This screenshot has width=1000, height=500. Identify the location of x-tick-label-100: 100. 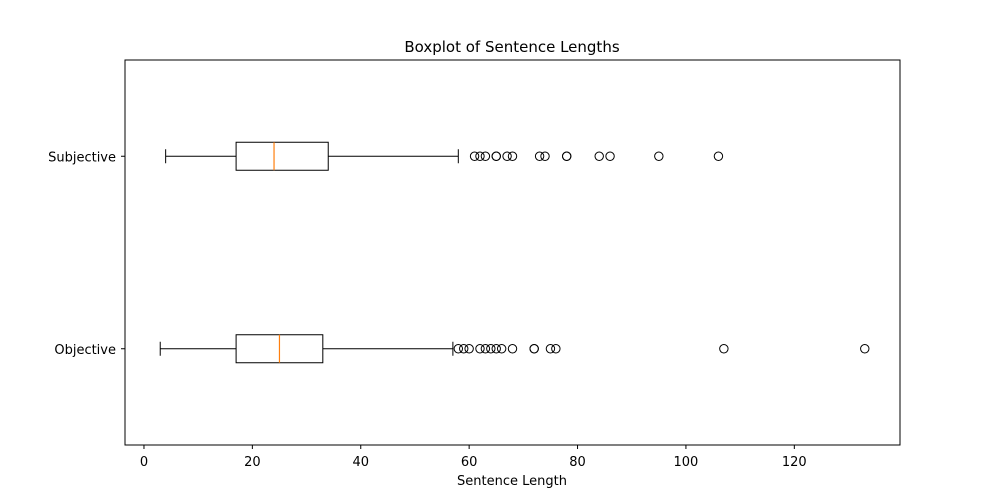
(686, 462).